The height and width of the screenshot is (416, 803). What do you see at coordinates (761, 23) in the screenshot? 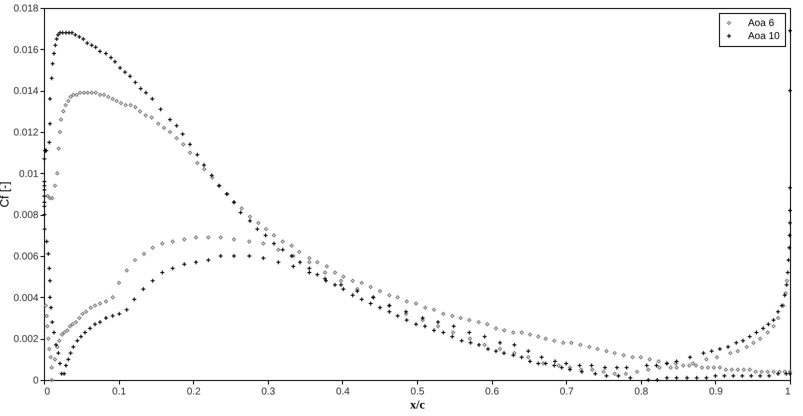
I see `legend-label: Aoa 6` at bounding box center [761, 23].